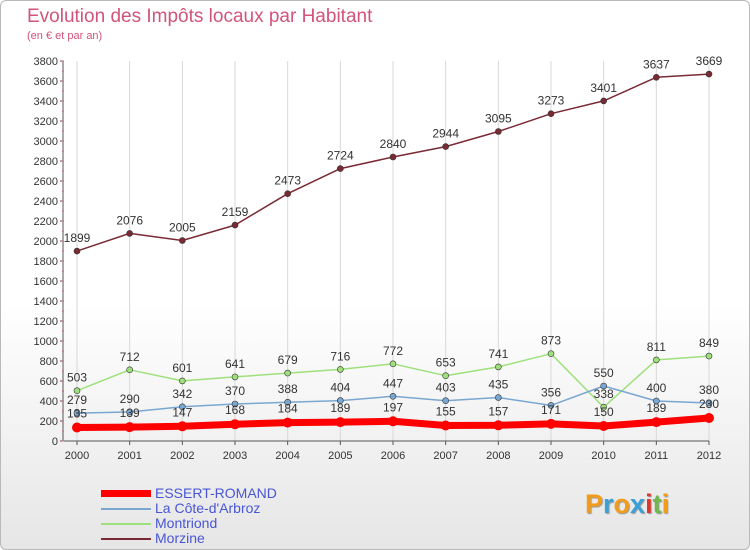 This screenshot has height=550, width=750. I want to click on data-label: 2005, so click(182, 228).